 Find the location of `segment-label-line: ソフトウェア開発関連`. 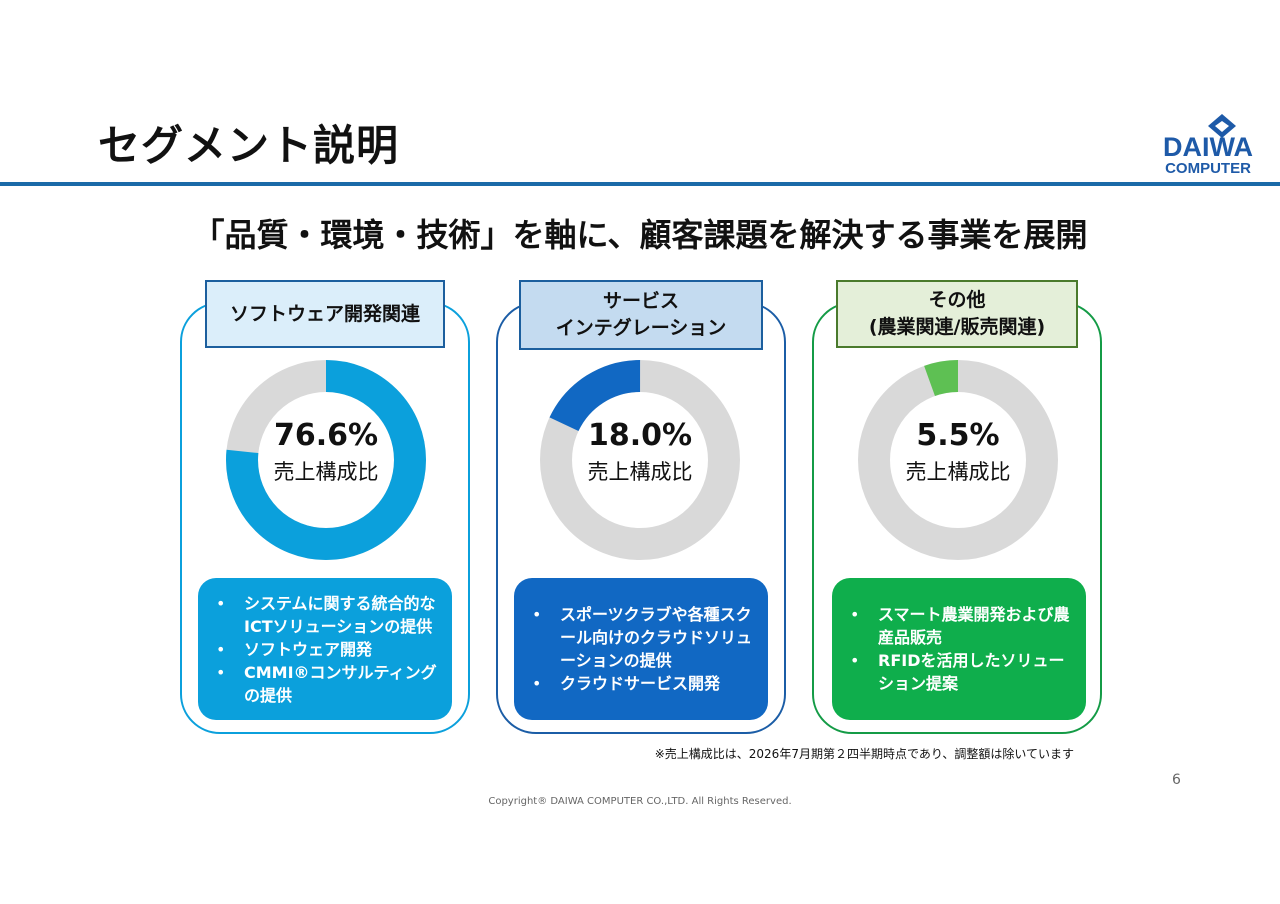

segment-label-line: ソフトウェア開発関連 is located at coordinates (324, 313).